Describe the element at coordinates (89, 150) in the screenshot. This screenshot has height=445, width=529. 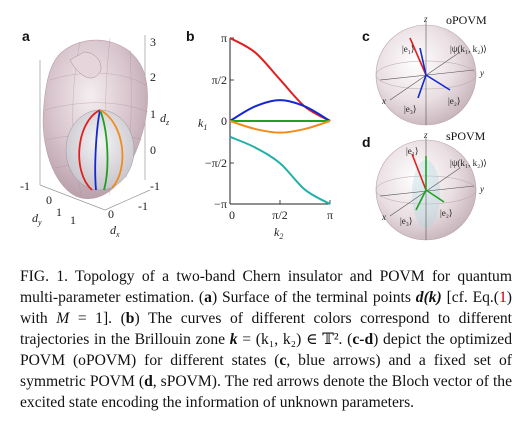
I see `trajectory-red` at that location.